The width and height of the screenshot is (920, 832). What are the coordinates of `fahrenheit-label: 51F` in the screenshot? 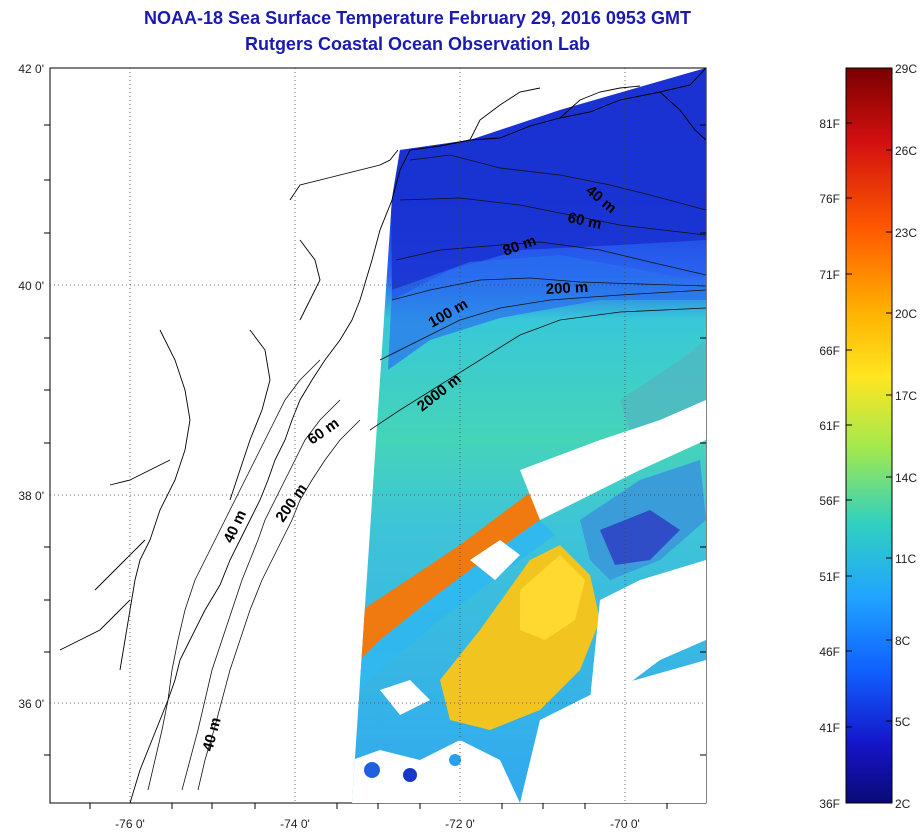 It's located at (829, 577).